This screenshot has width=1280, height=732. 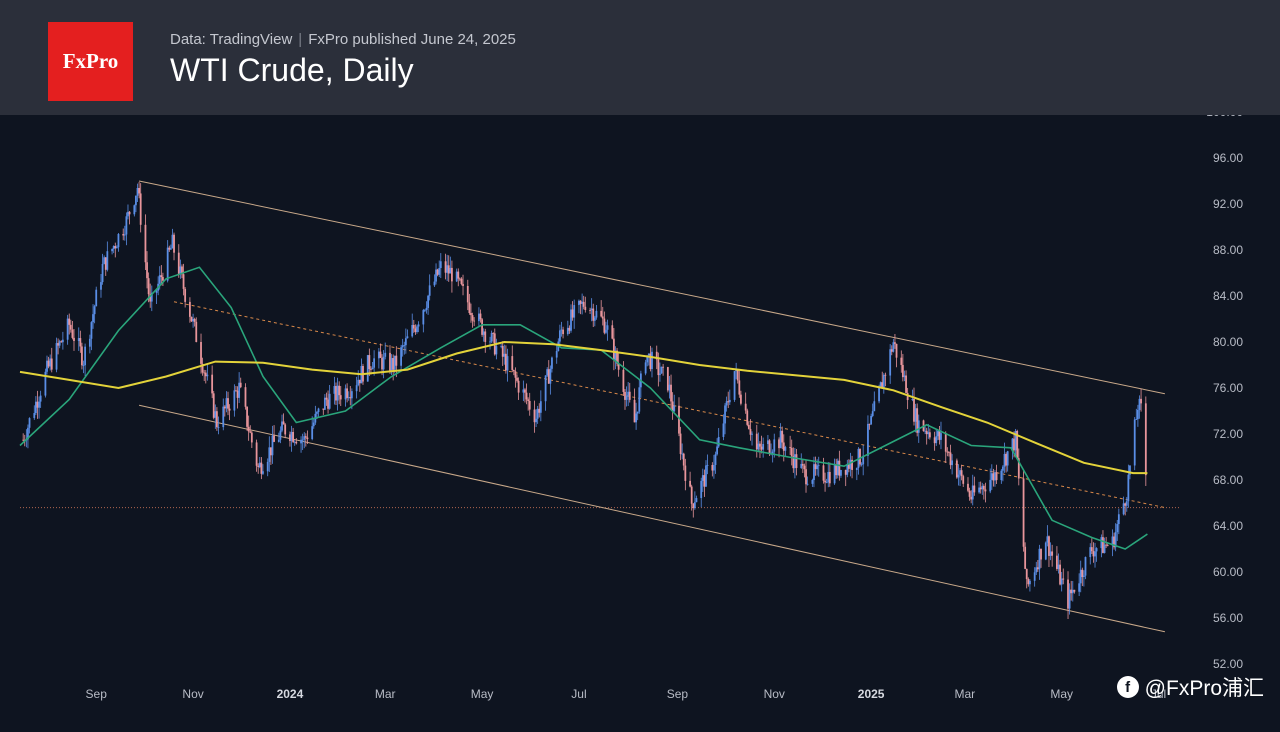 I want to click on y-tick-label: 56.00, so click(x=1228, y=618).